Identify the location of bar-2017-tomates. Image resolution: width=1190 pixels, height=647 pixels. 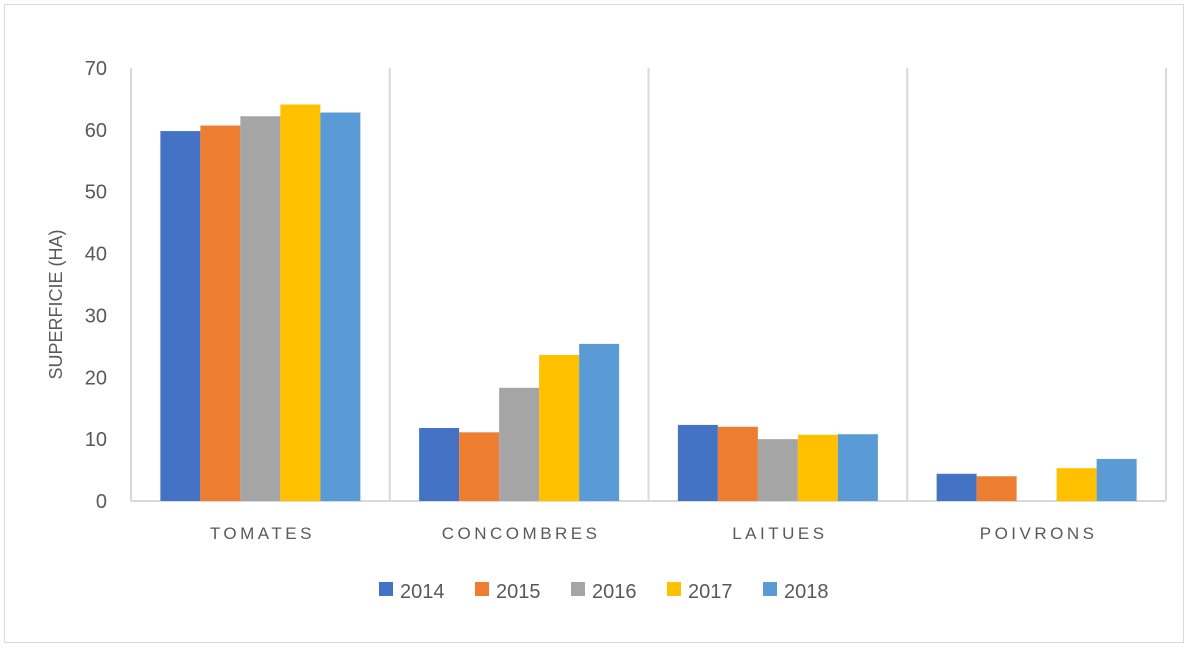
(300, 302).